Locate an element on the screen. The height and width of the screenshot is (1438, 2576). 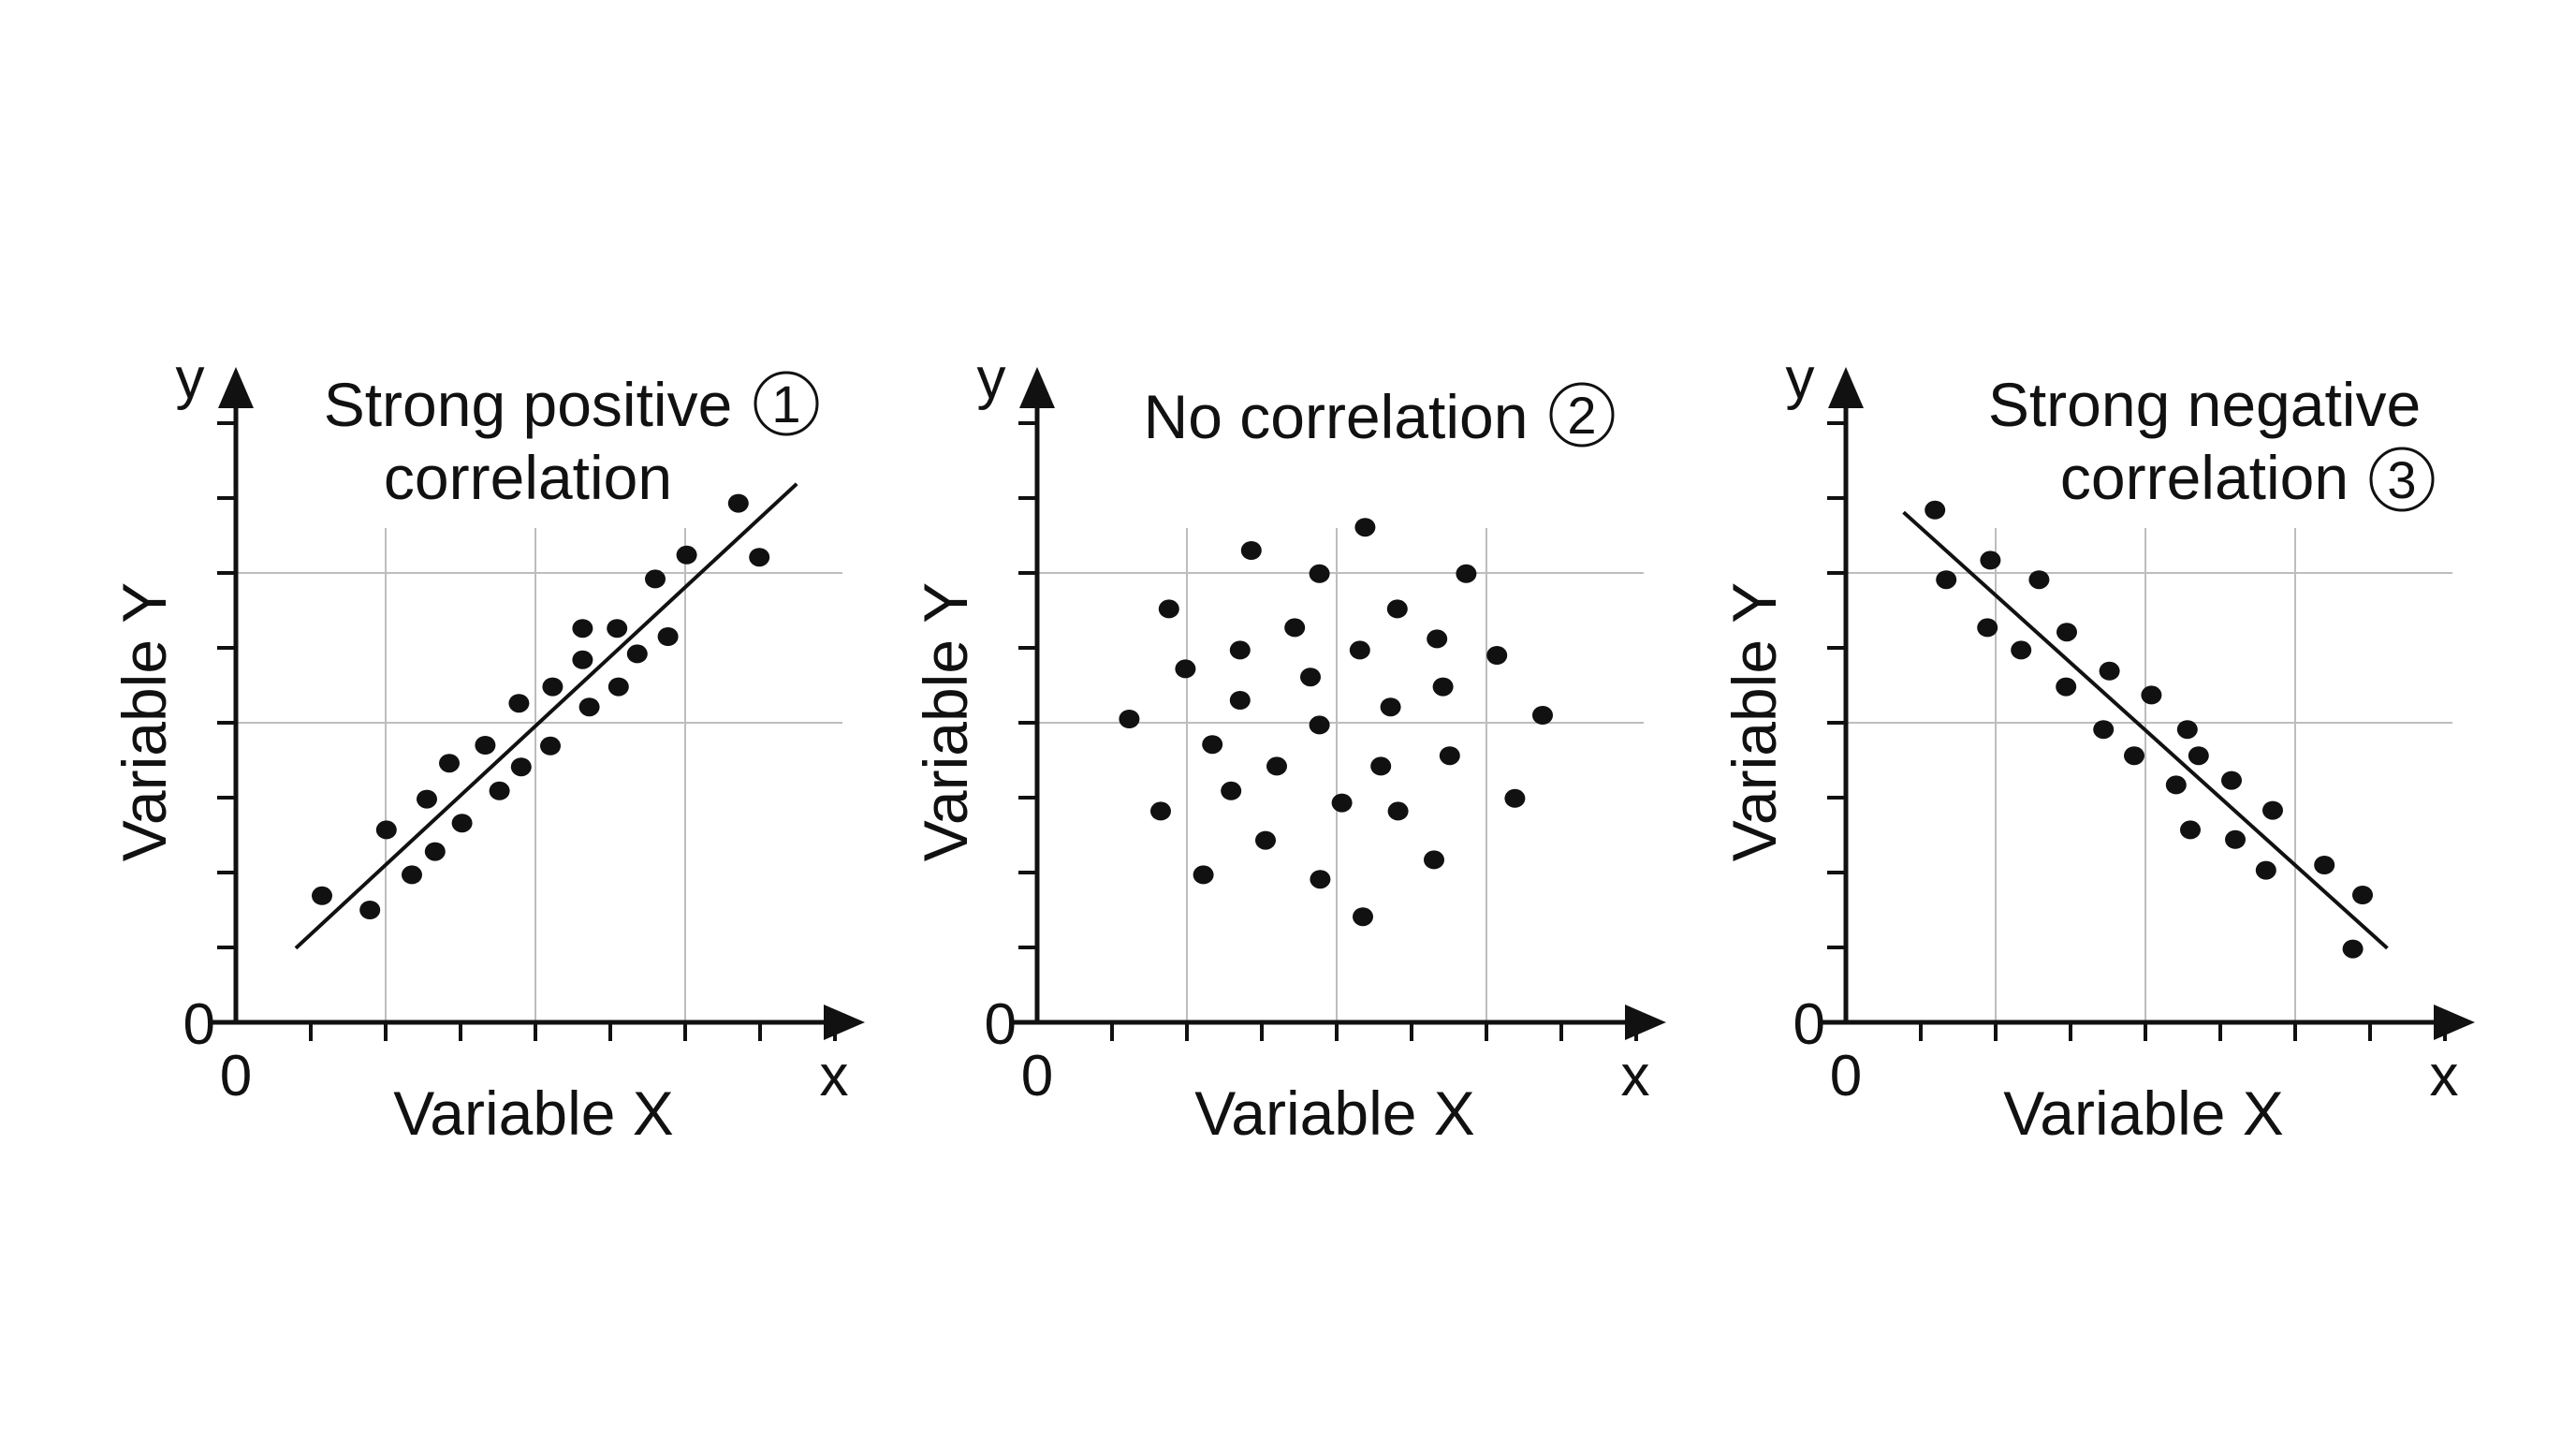
chart-number-badge: 3 is located at coordinates (2401, 479).